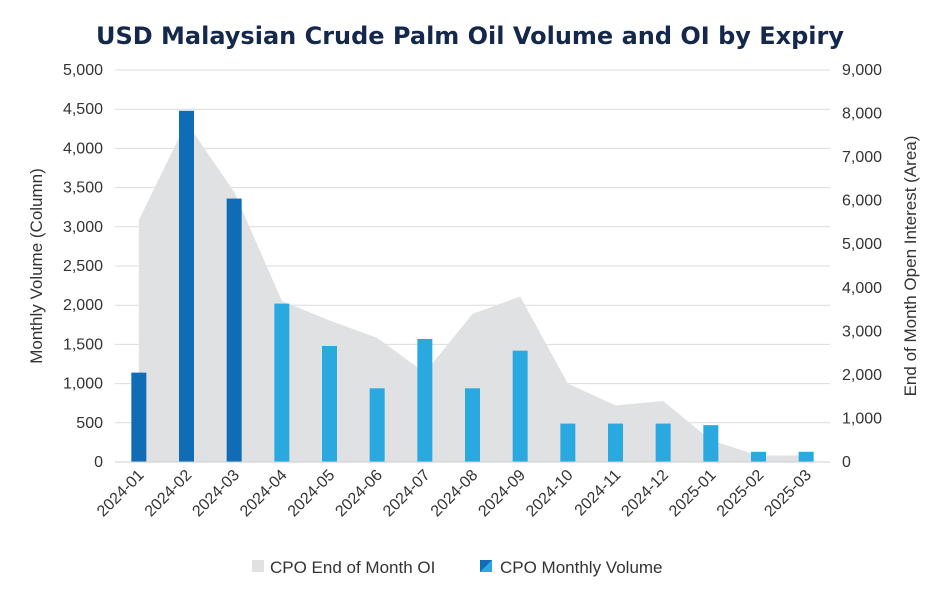  Describe the element at coordinates (312, 494) in the screenshot. I see `x-tick-label: 2024-05` at that location.